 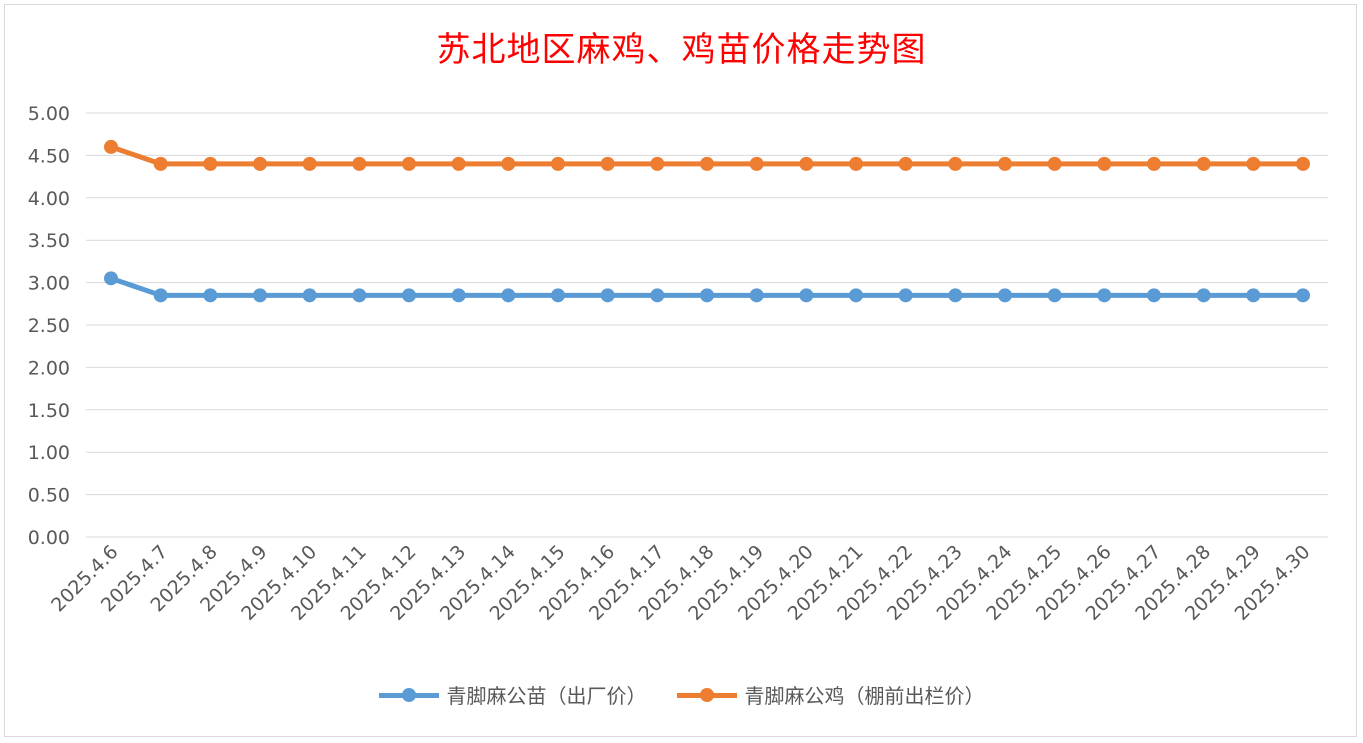 I want to click on y-tick-label: 1.50, so click(x=49, y=411).